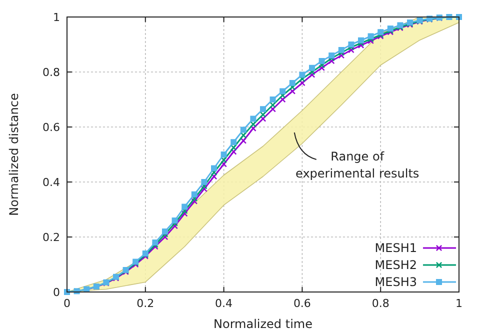 The image size is (482, 333). What do you see at coordinates (51, 127) in the screenshot?
I see `y-tick-label: 0.6` at bounding box center [51, 127].